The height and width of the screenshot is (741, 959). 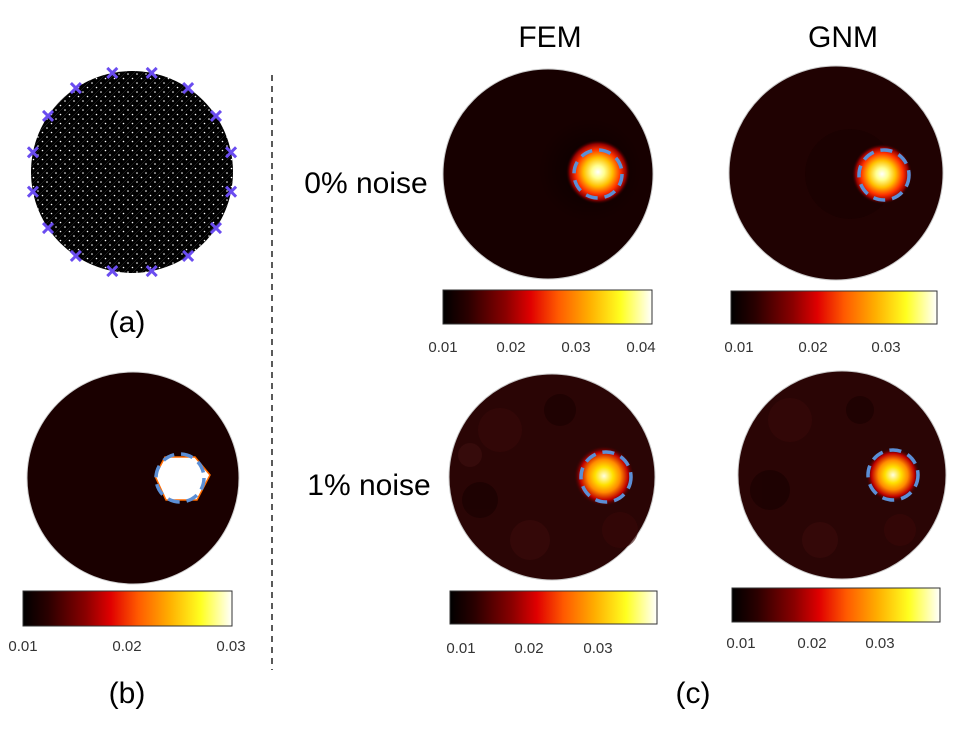 I want to click on colorbar-b-tick: 0.03, so click(x=230, y=646).